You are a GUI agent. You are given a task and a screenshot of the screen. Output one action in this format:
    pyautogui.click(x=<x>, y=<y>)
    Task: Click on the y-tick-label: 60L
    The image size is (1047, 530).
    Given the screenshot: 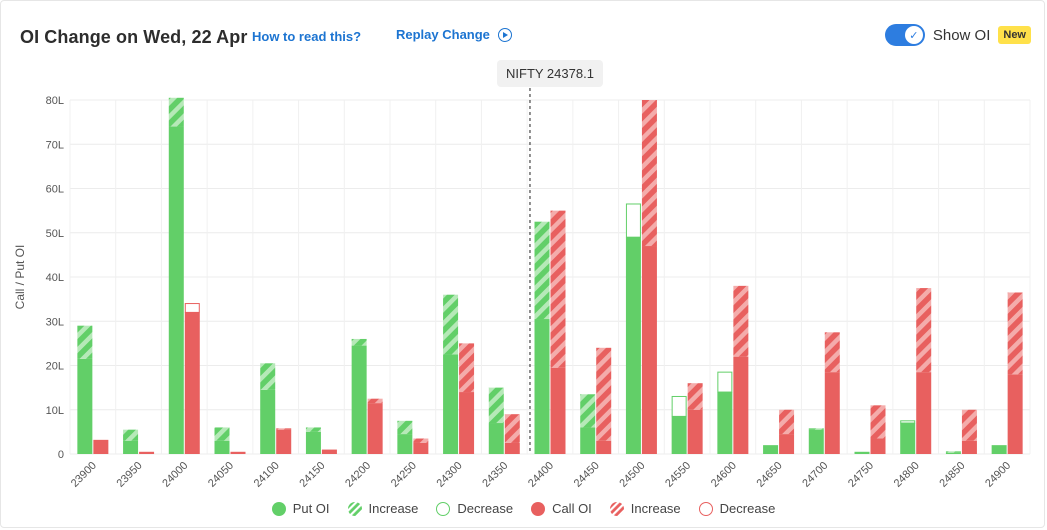 What is the action you would take?
    pyautogui.click(x=55, y=190)
    